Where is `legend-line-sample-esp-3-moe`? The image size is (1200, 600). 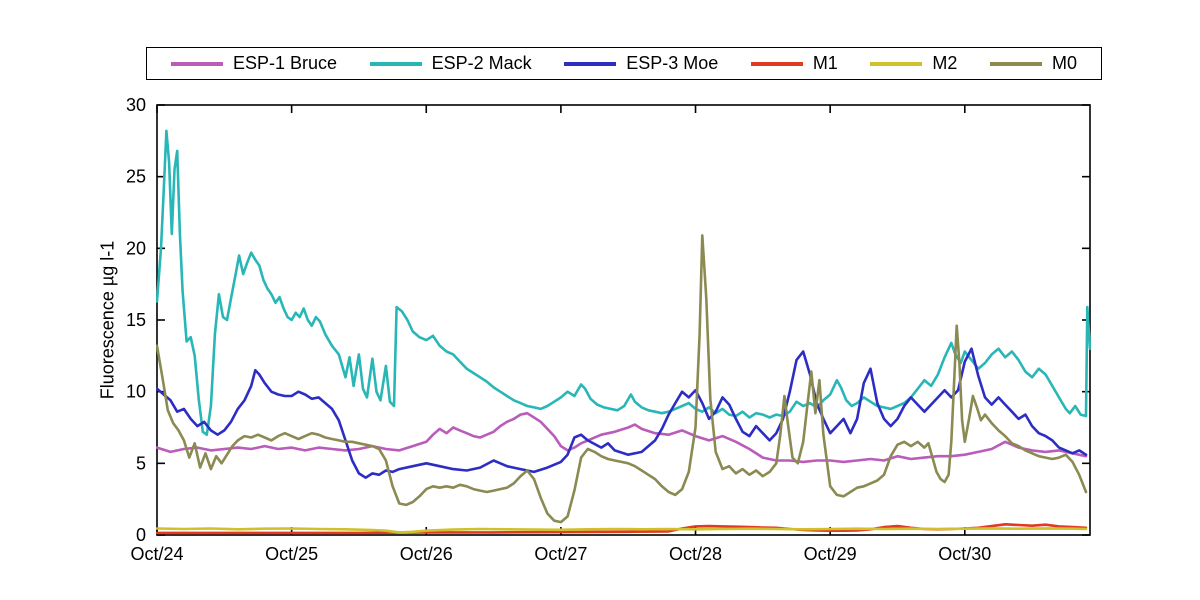
legend-line-sample-esp-3-moe is located at coordinates (590, 63).